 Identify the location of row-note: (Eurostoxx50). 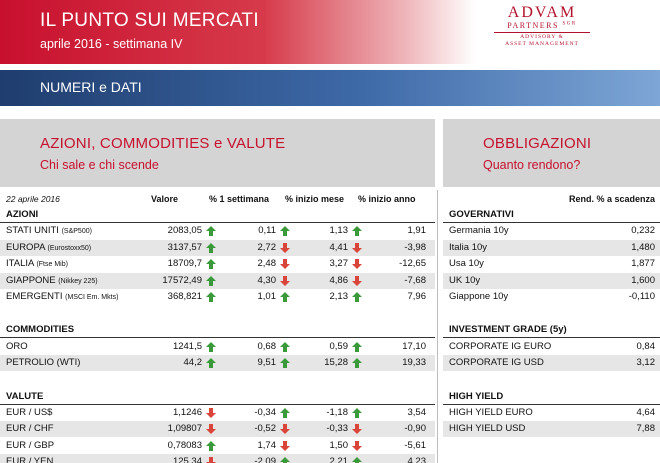
(69, 248).